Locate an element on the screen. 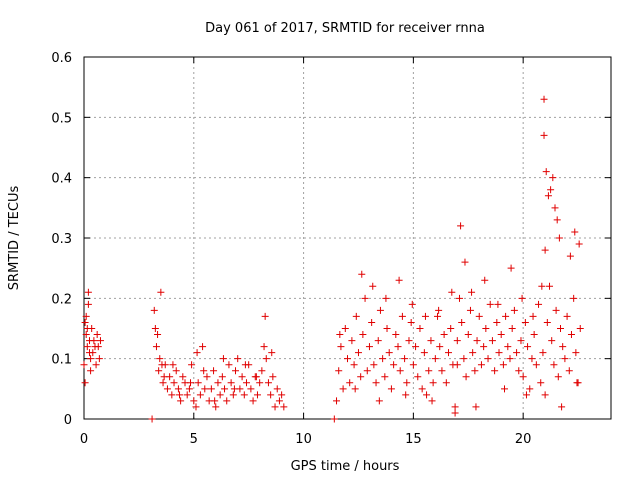 This screenshot has height=480, width=640. y-tick-label: 0.3 is located at coordinates (61, 239).